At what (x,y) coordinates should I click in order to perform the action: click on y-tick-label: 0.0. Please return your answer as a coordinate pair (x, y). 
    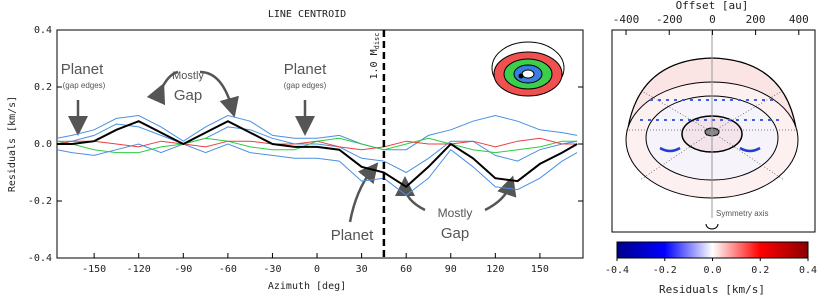
    Looking at the image, I should click on (43, 144).